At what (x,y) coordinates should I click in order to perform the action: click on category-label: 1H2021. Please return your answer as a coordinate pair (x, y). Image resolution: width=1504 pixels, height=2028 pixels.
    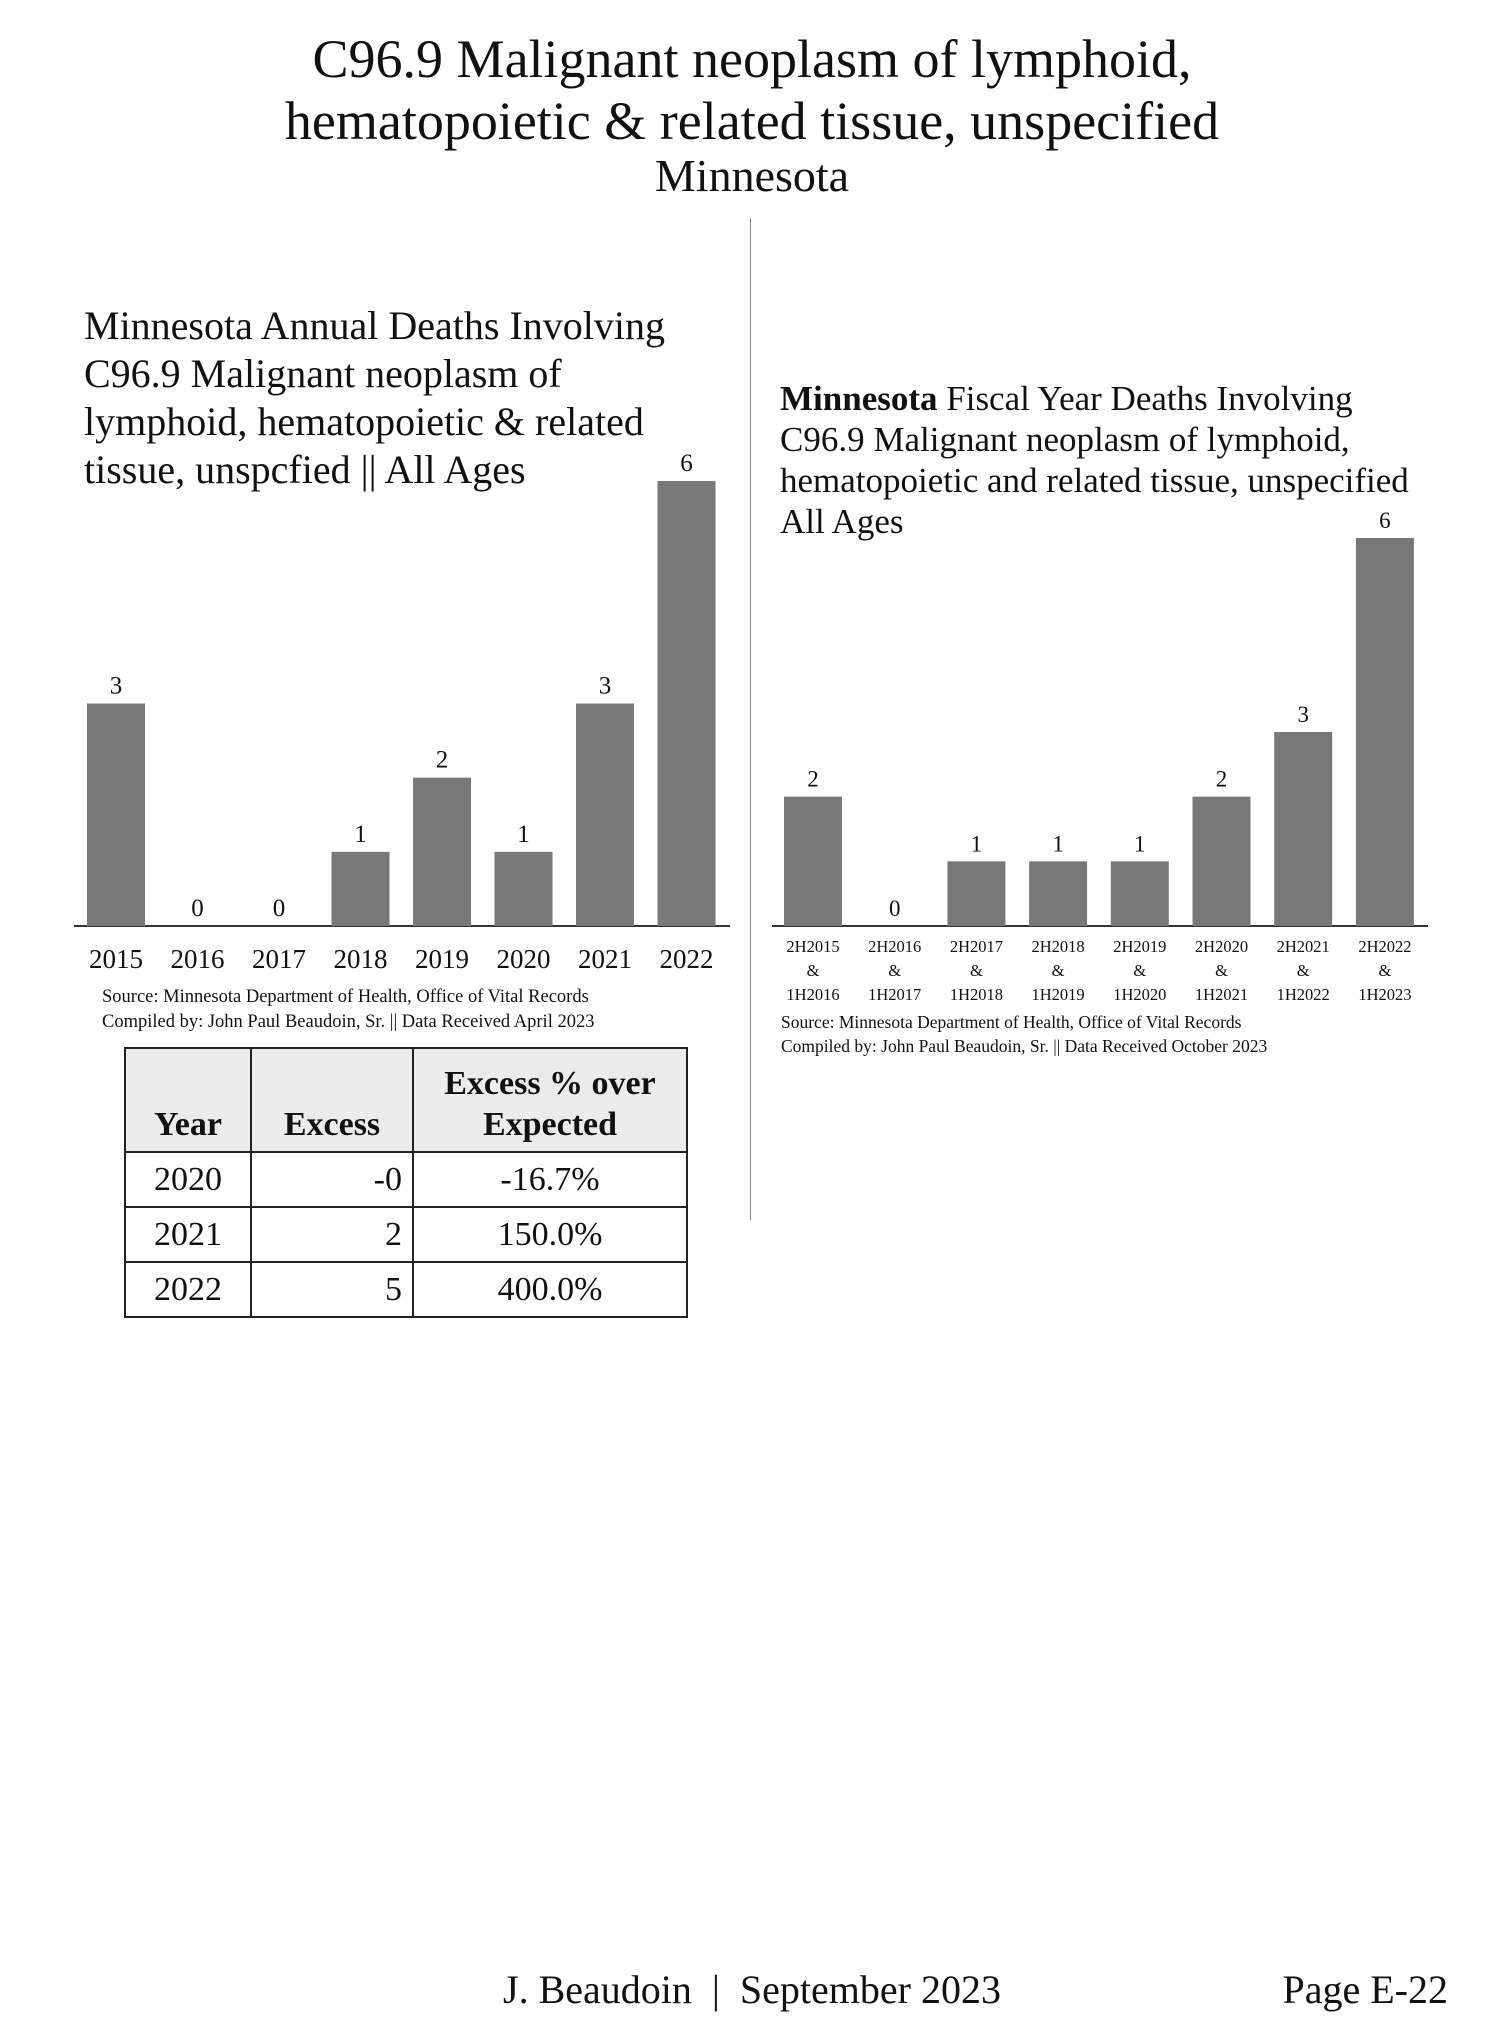
    Looking at the image, I should click on (1221, 994).